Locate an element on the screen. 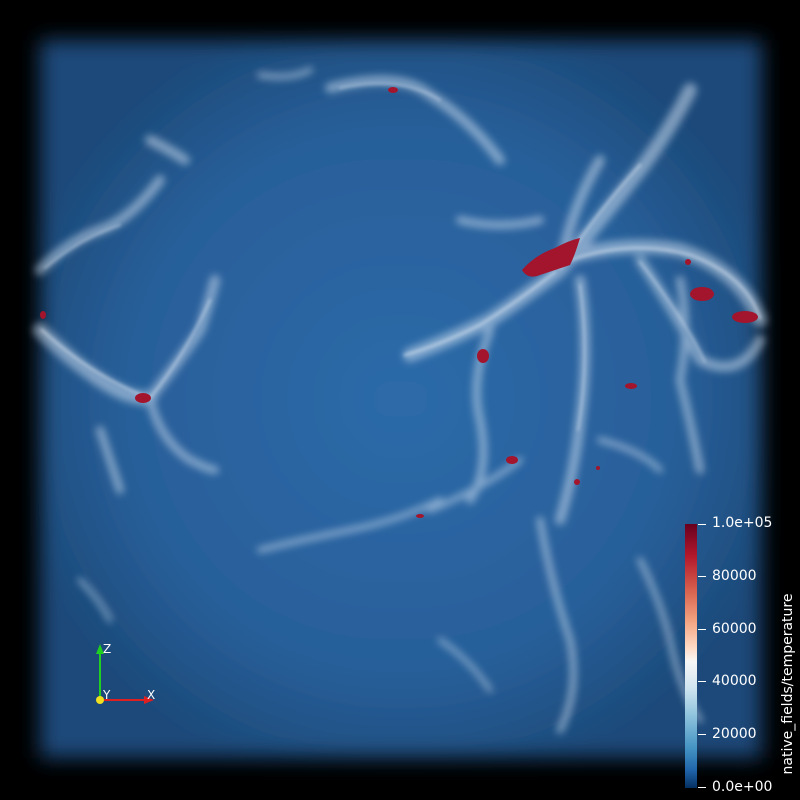 Image resolution: width=800 pixels, height=800 pixels. x-axis-arrow is located at coordinates (149, 700).